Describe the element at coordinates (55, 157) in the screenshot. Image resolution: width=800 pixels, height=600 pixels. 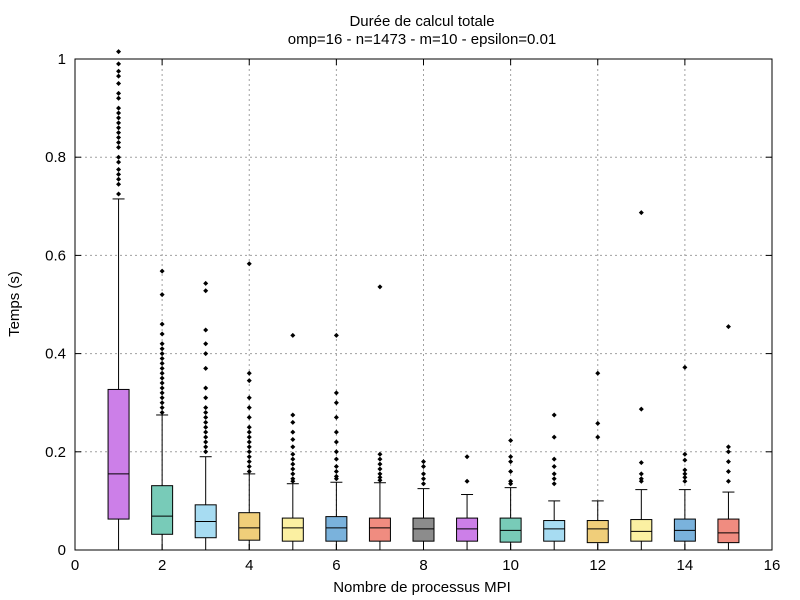
I see `y-tick-label: 0.8` at that location.